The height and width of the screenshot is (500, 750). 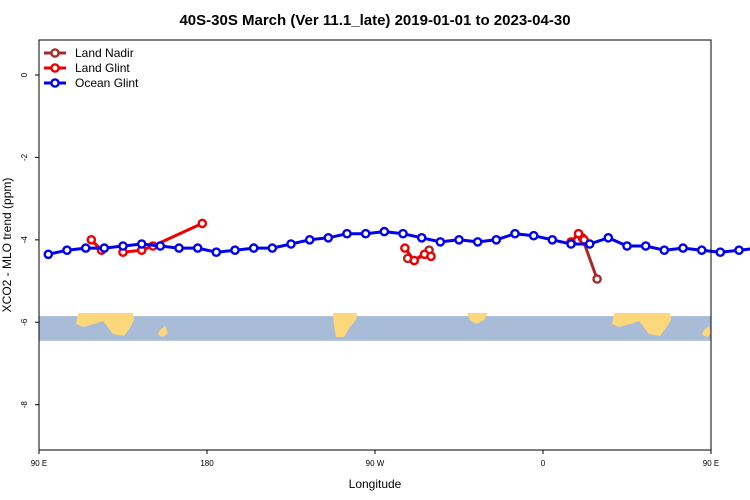 What do you see at coordinates (163, 331) in the screenshot?
I see `tasmania-landmass` at bounding box center [163, 331].